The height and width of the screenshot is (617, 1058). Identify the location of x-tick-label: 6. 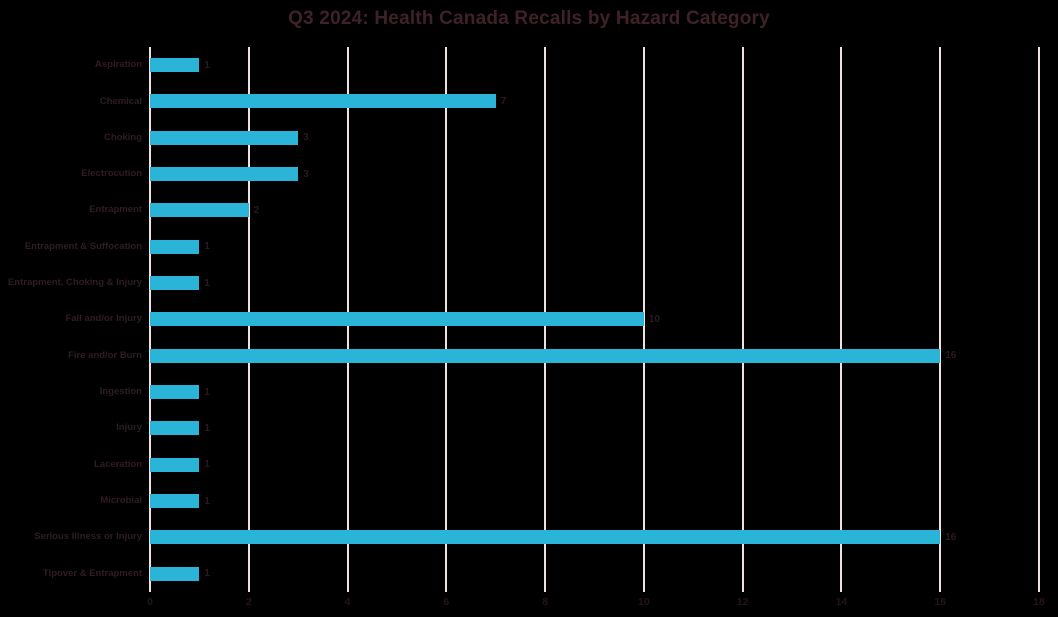
(446, 602).